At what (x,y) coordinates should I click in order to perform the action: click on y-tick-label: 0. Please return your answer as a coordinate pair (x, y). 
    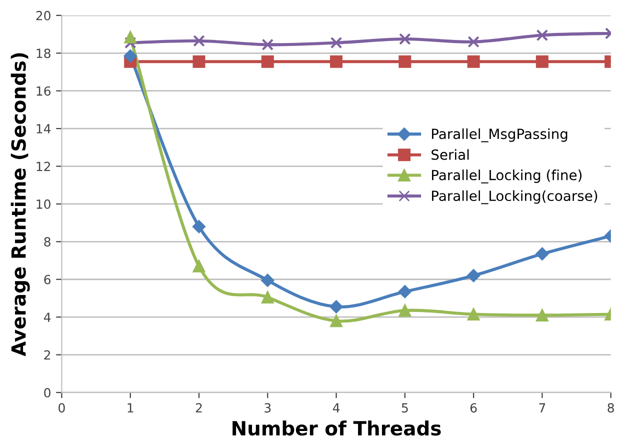
    Looking at the image, I should click on (47, 393).